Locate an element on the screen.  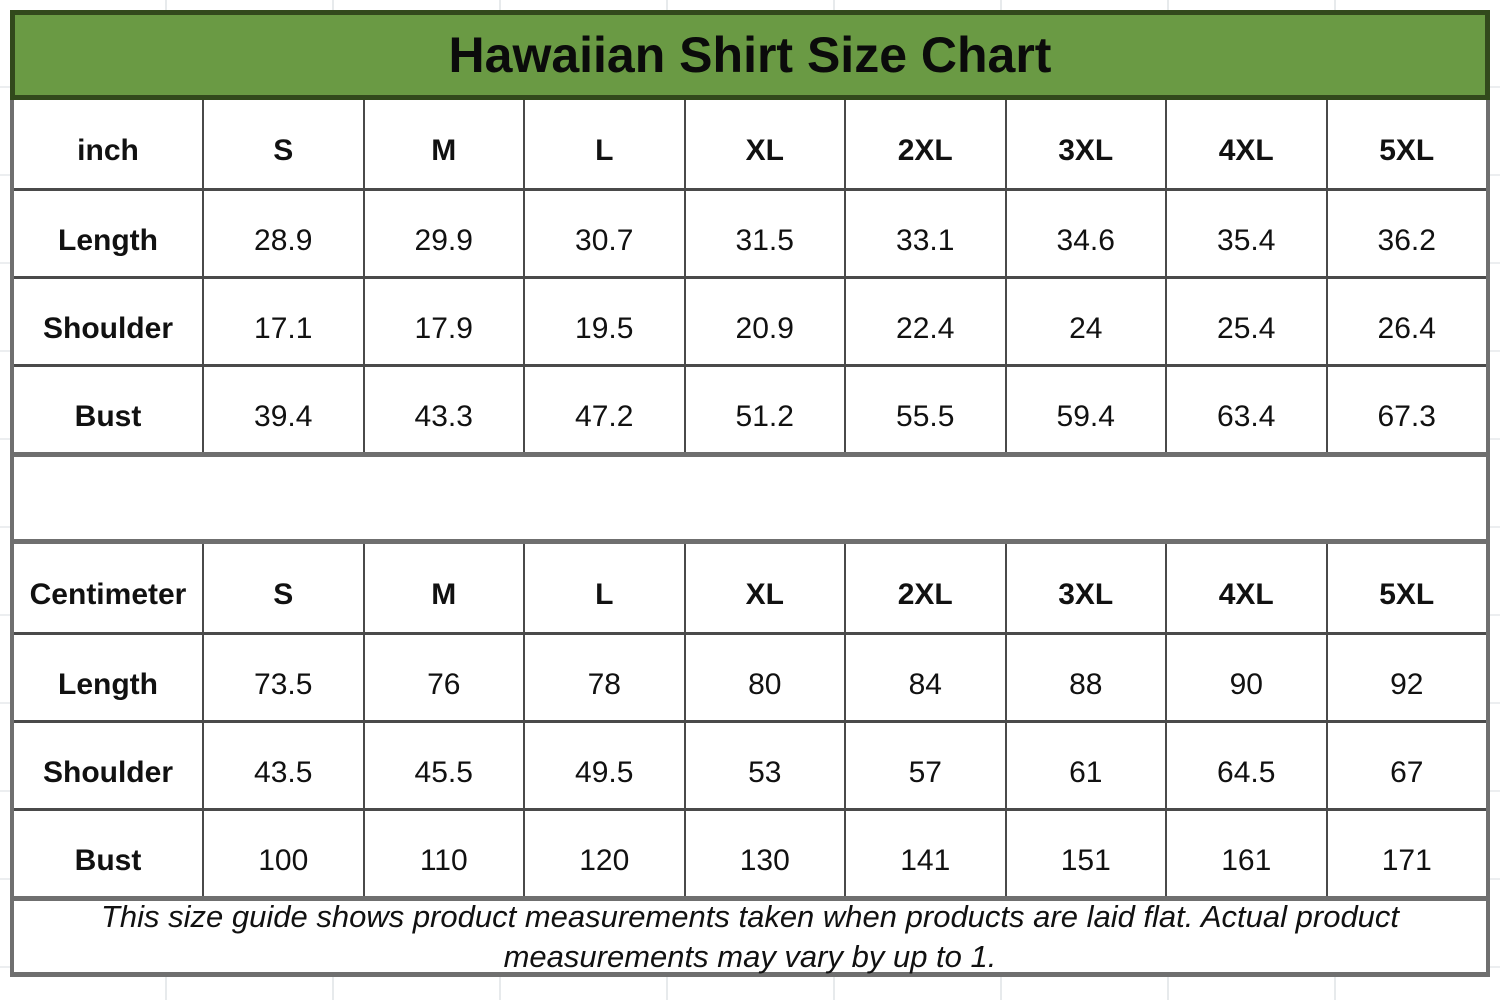
measurement-cell: 34.6 is located at coordinates (1084, 232).